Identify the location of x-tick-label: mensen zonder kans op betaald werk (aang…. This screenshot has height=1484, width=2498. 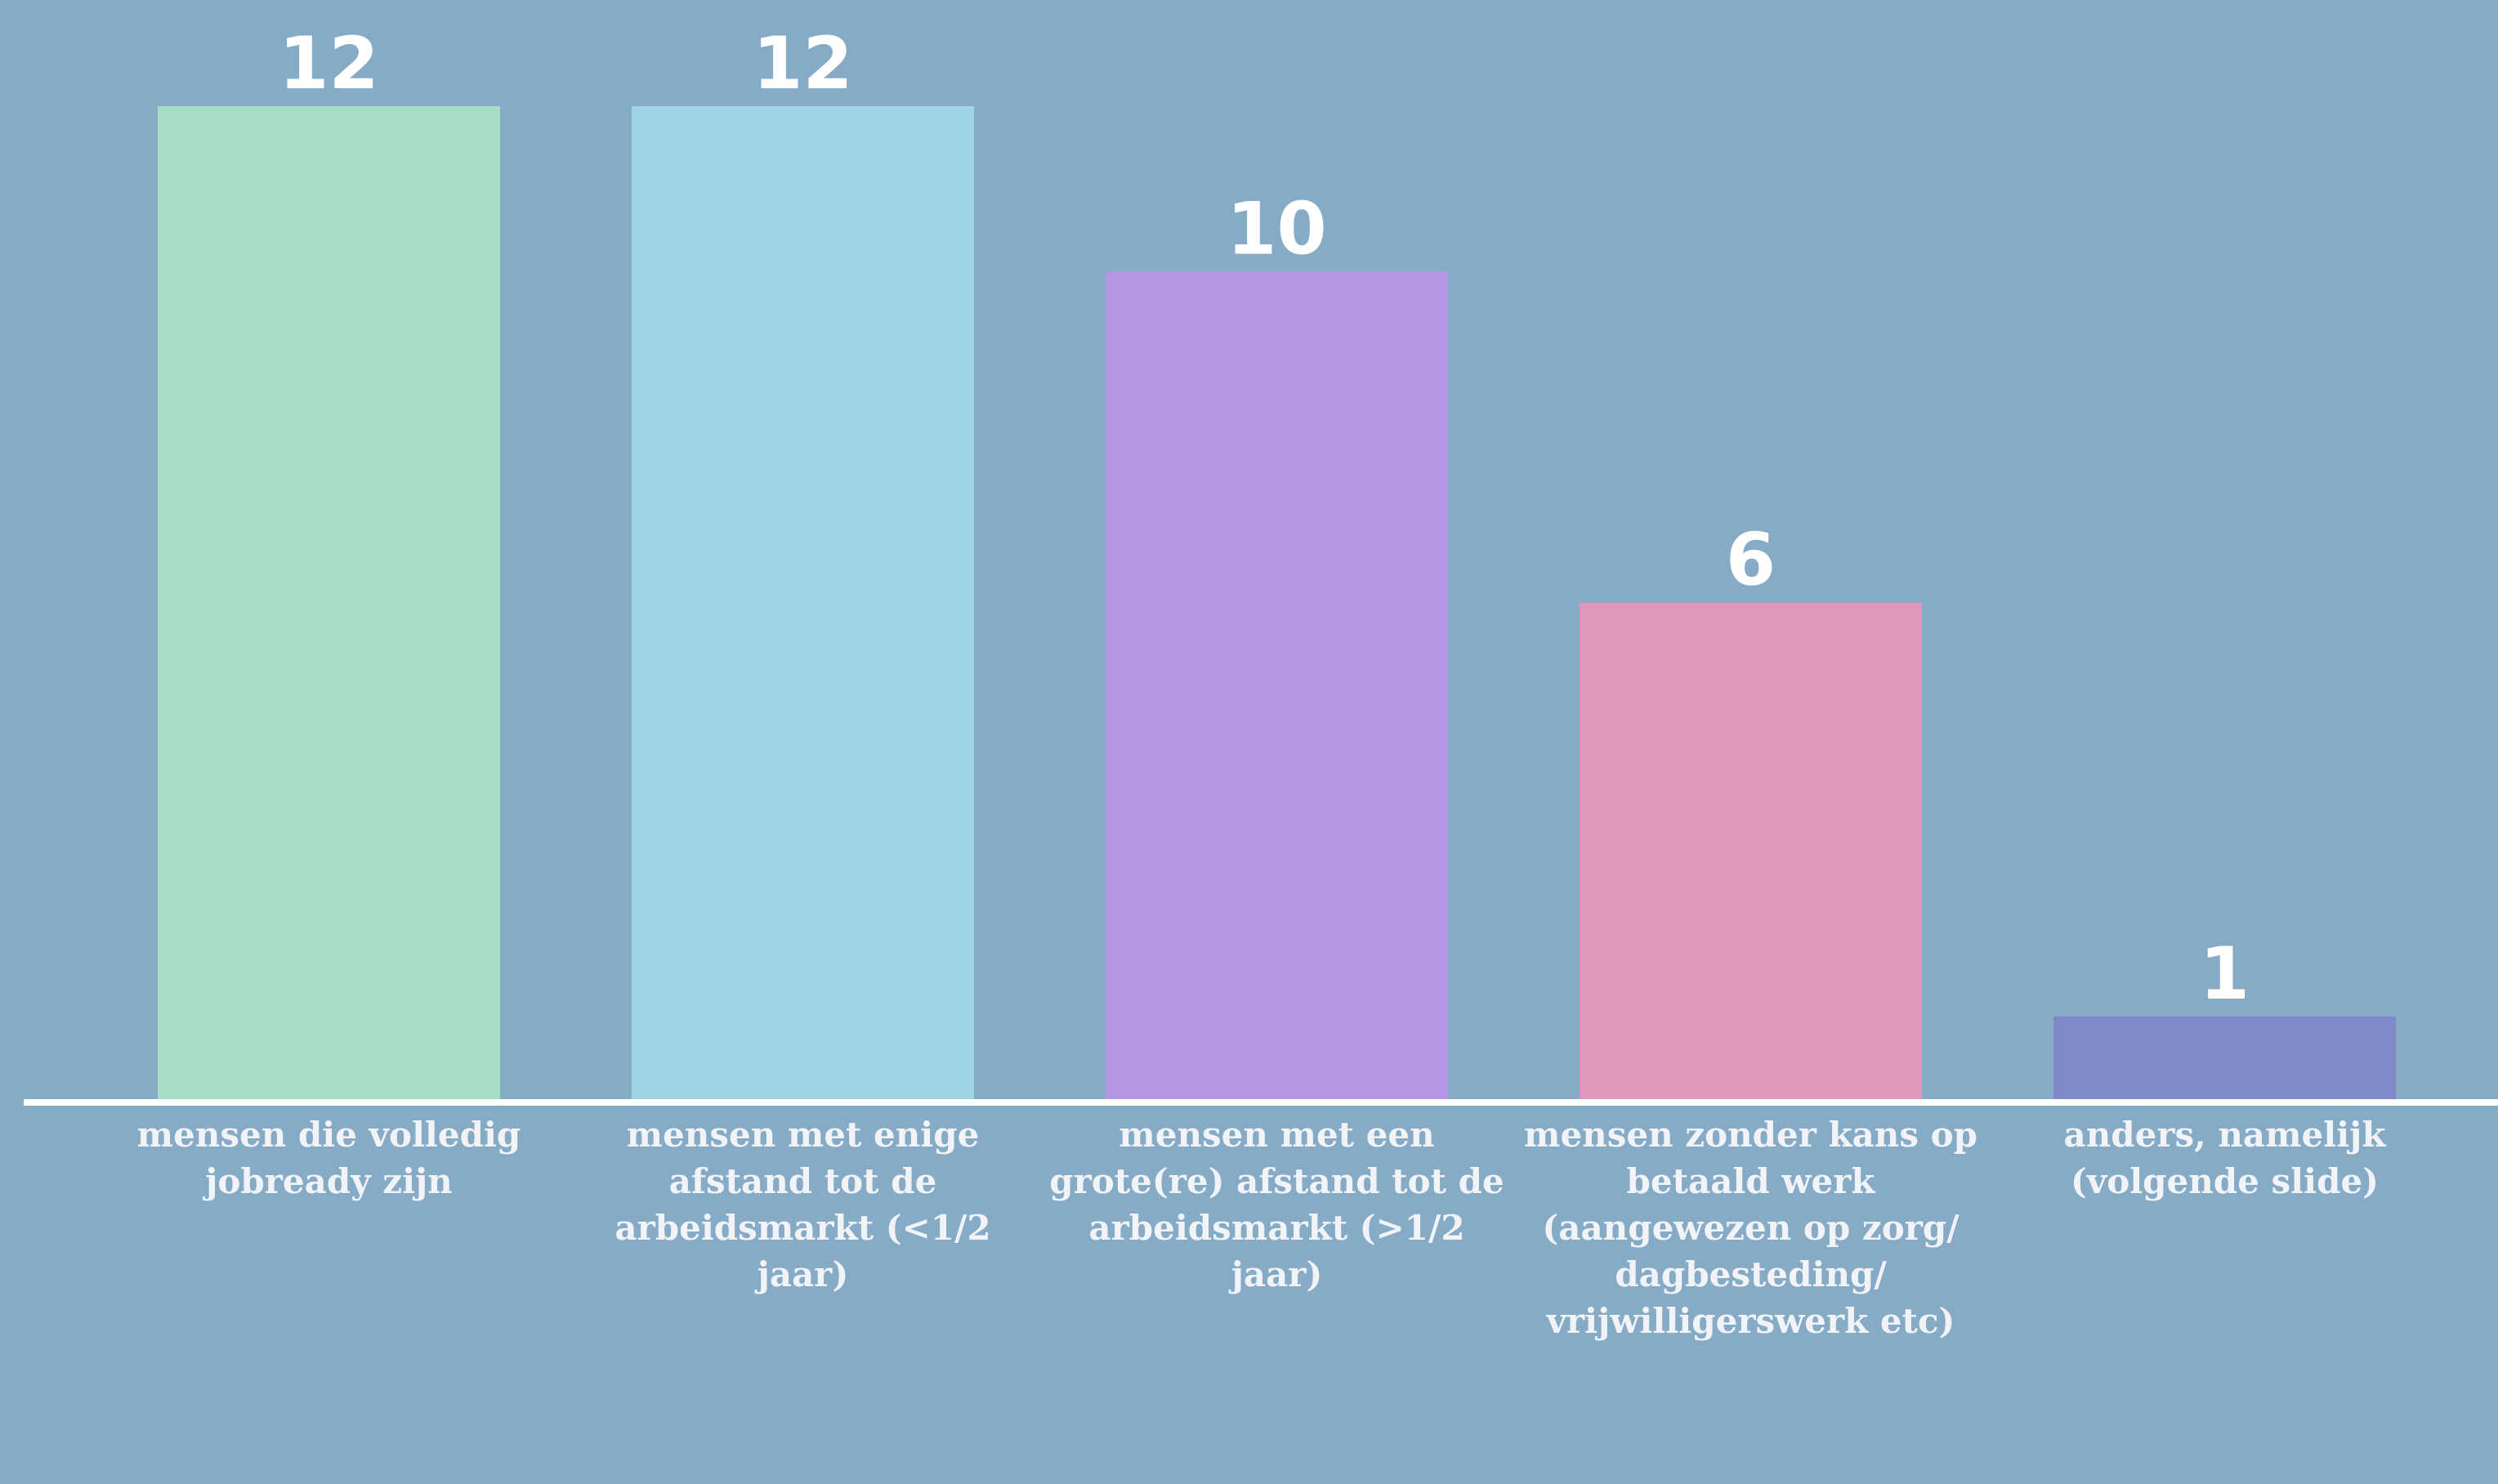
(1750, 1228).